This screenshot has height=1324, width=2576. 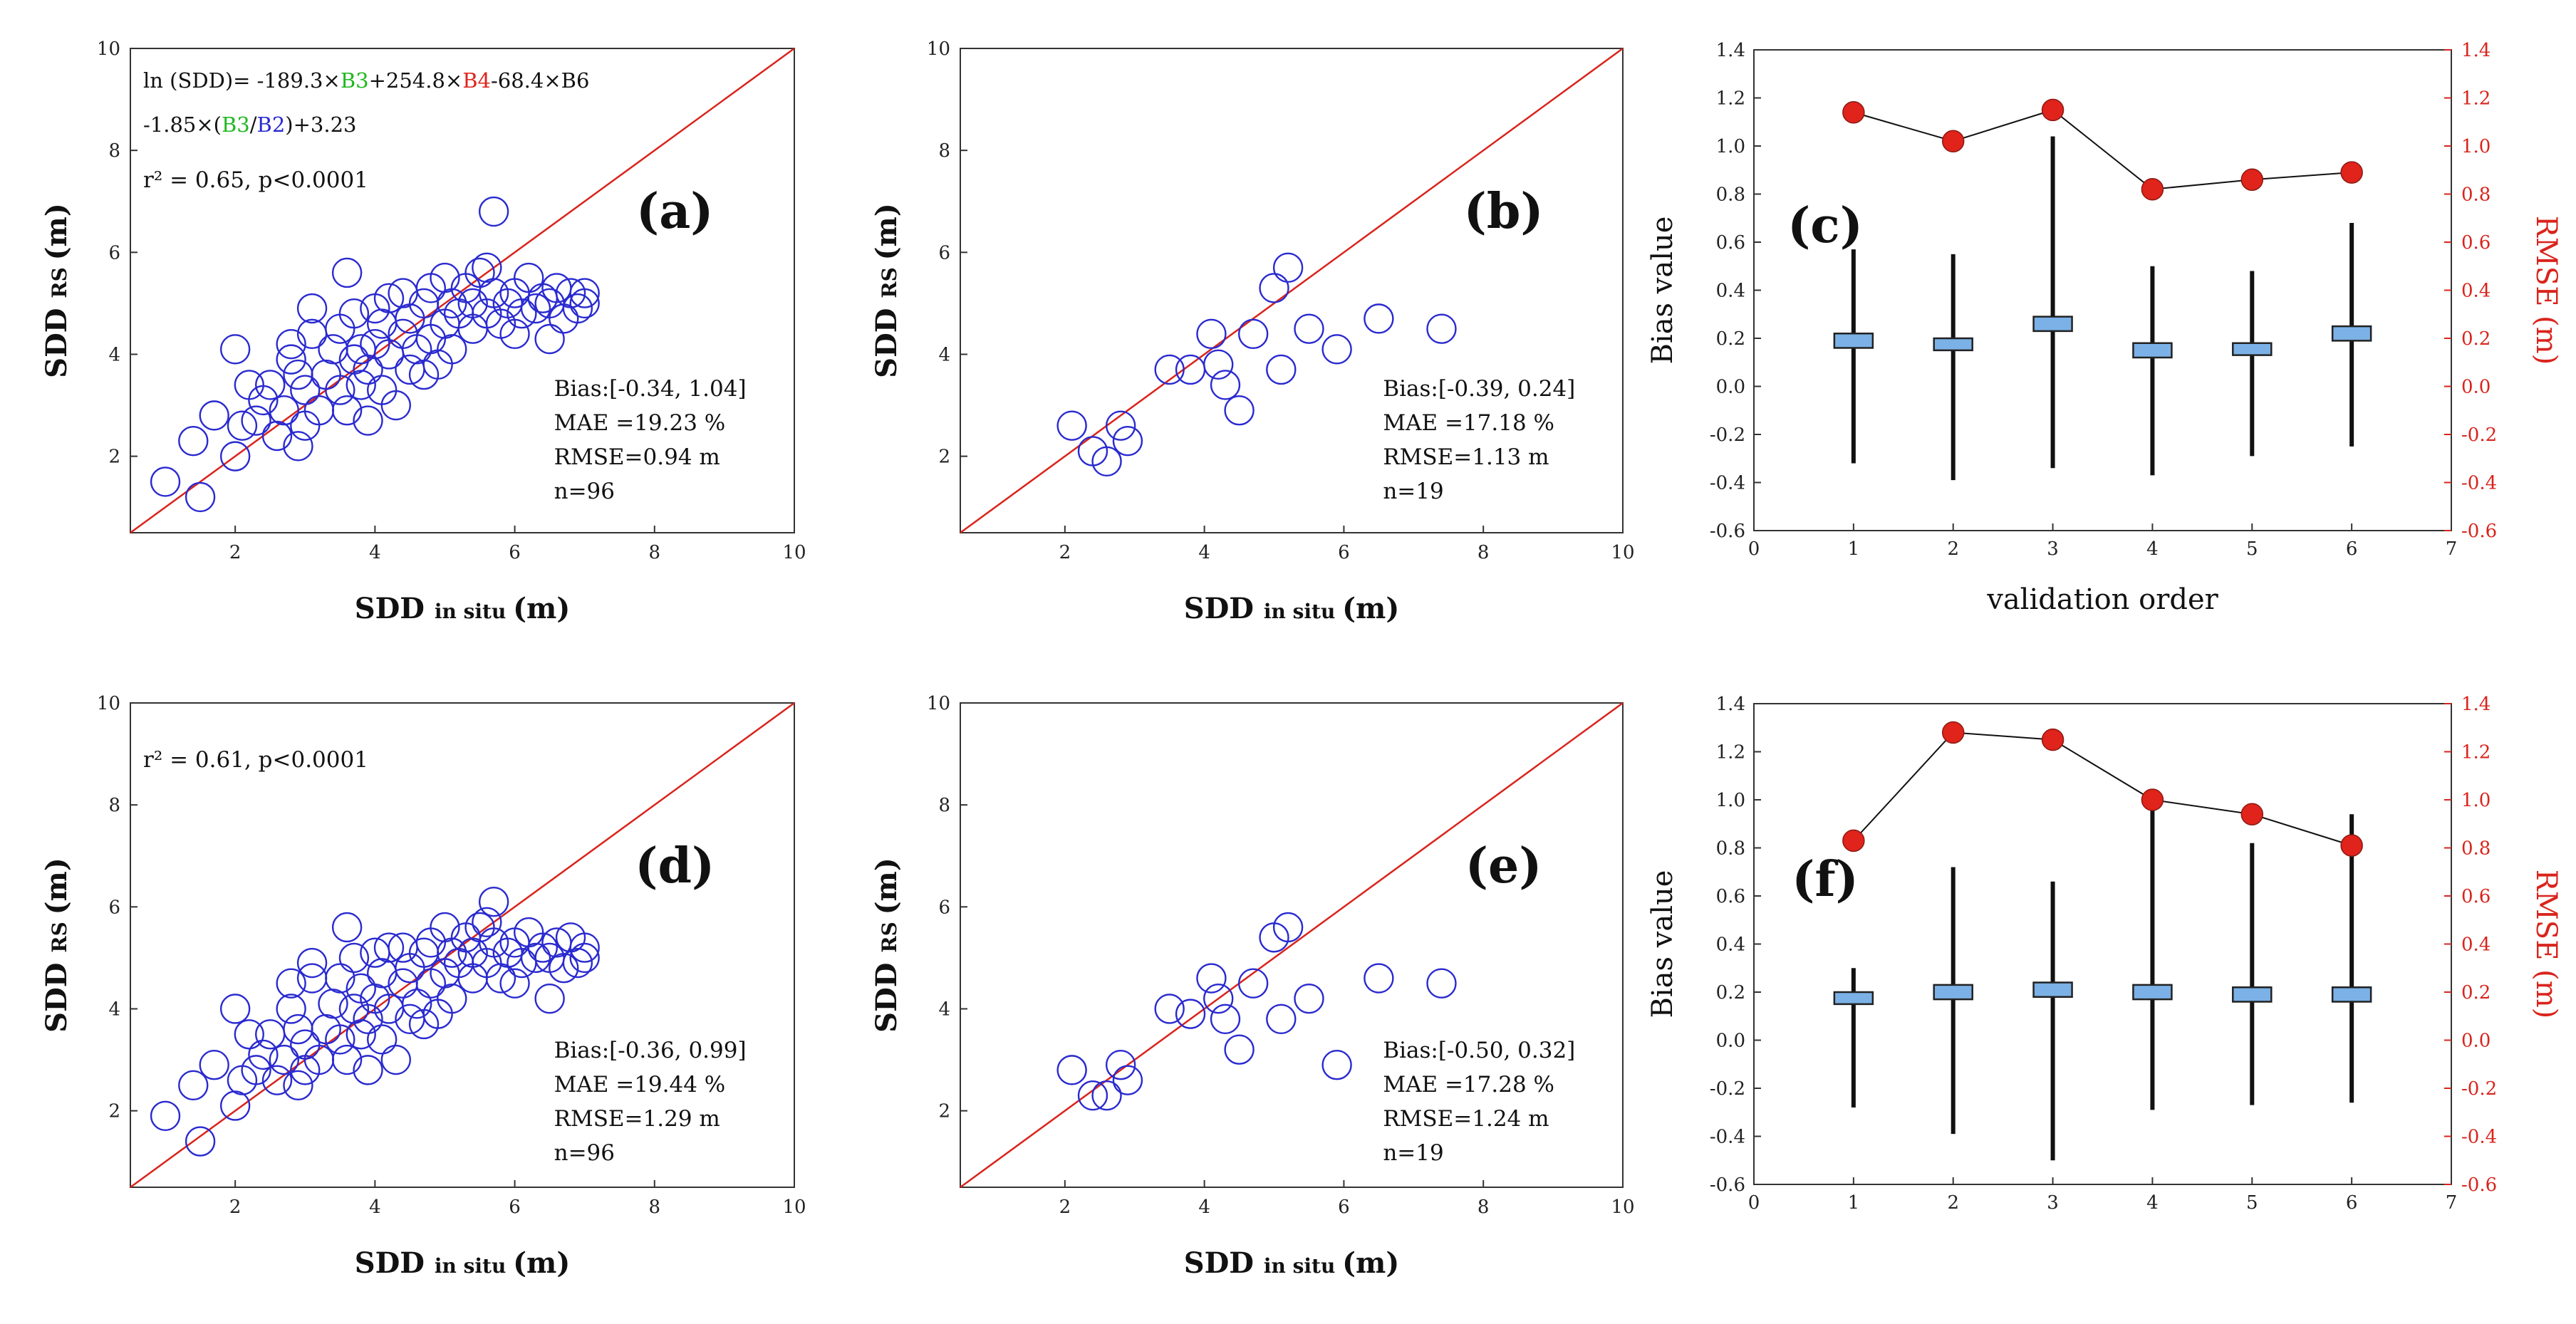 What do you see at coordinates (1730, 195) in the screenshot?
I see `y-tick-label: 0.8` at bounding box center [1730, 195].